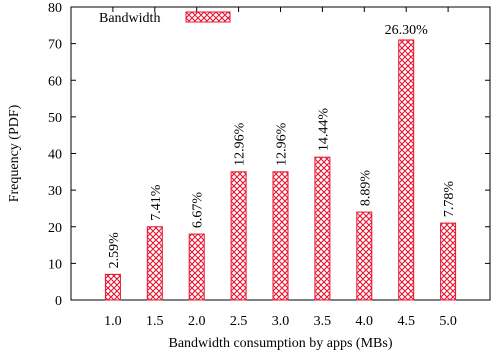 This screenshot has height=360, width=497. I want to click on data-label: 2.59%, so click(114, 250).